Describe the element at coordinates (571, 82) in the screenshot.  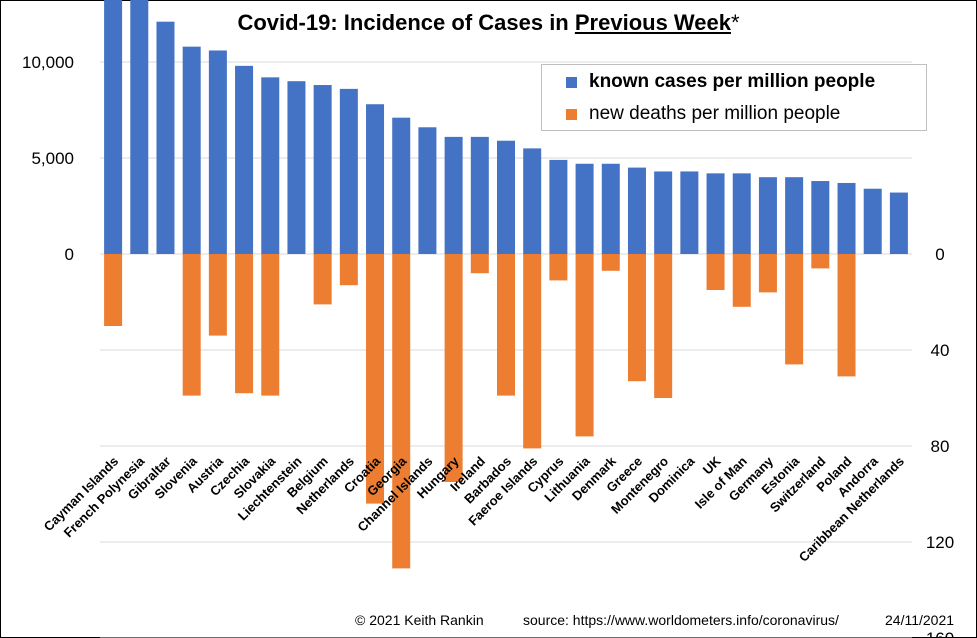
I see `legend-swatch-cases` at that location.